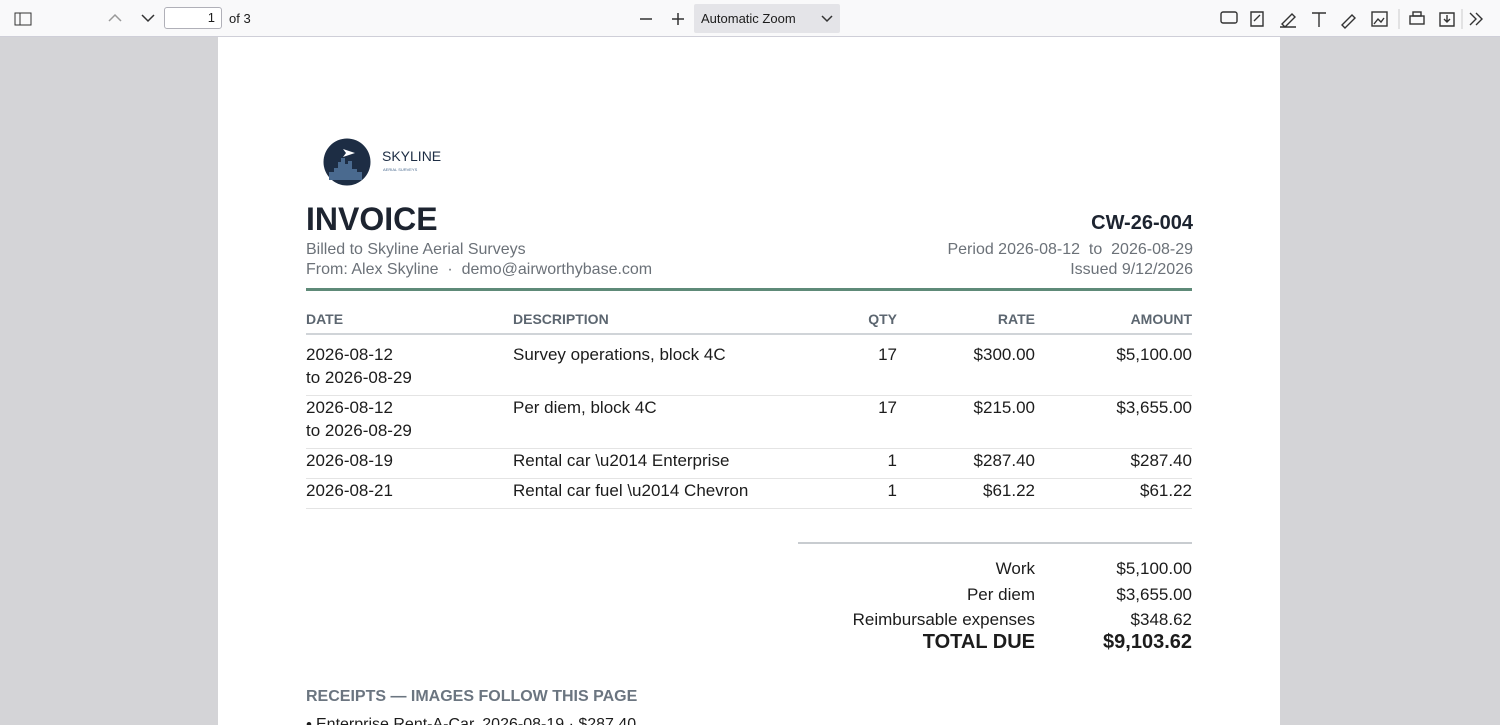  I want to click on page-input: 1, so click(193, 18).